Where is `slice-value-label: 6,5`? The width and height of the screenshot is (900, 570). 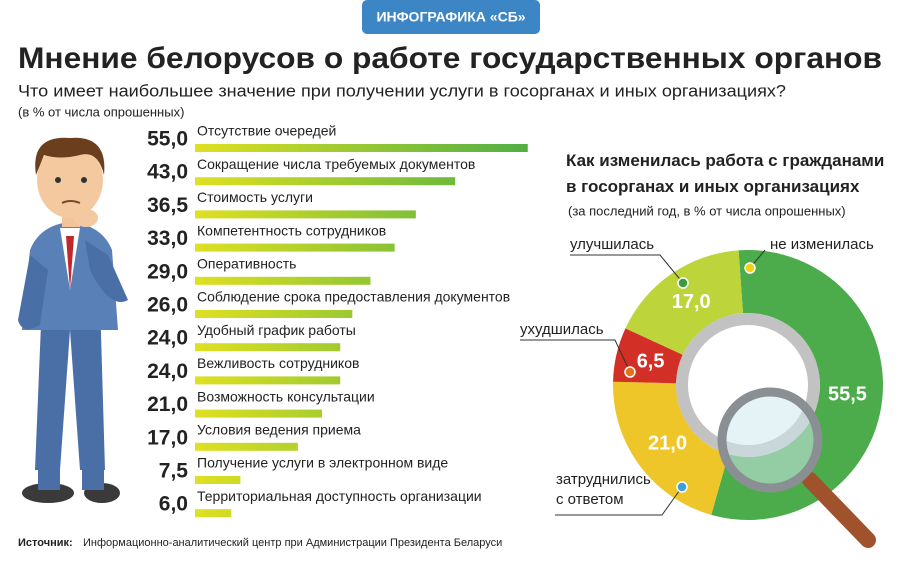
slice-value-label: 6,5 is located at coordinates (651, 362).